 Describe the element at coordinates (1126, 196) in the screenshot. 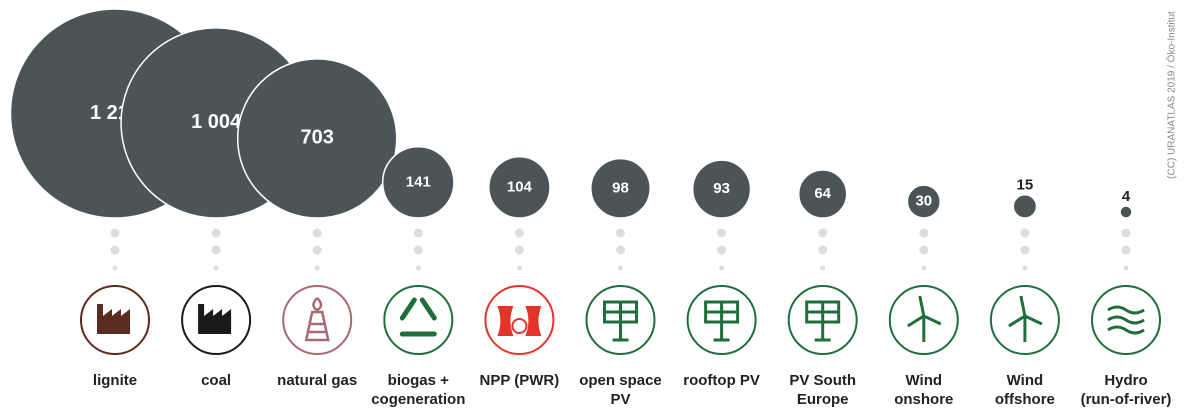

I see `value-label: 4` at that location.